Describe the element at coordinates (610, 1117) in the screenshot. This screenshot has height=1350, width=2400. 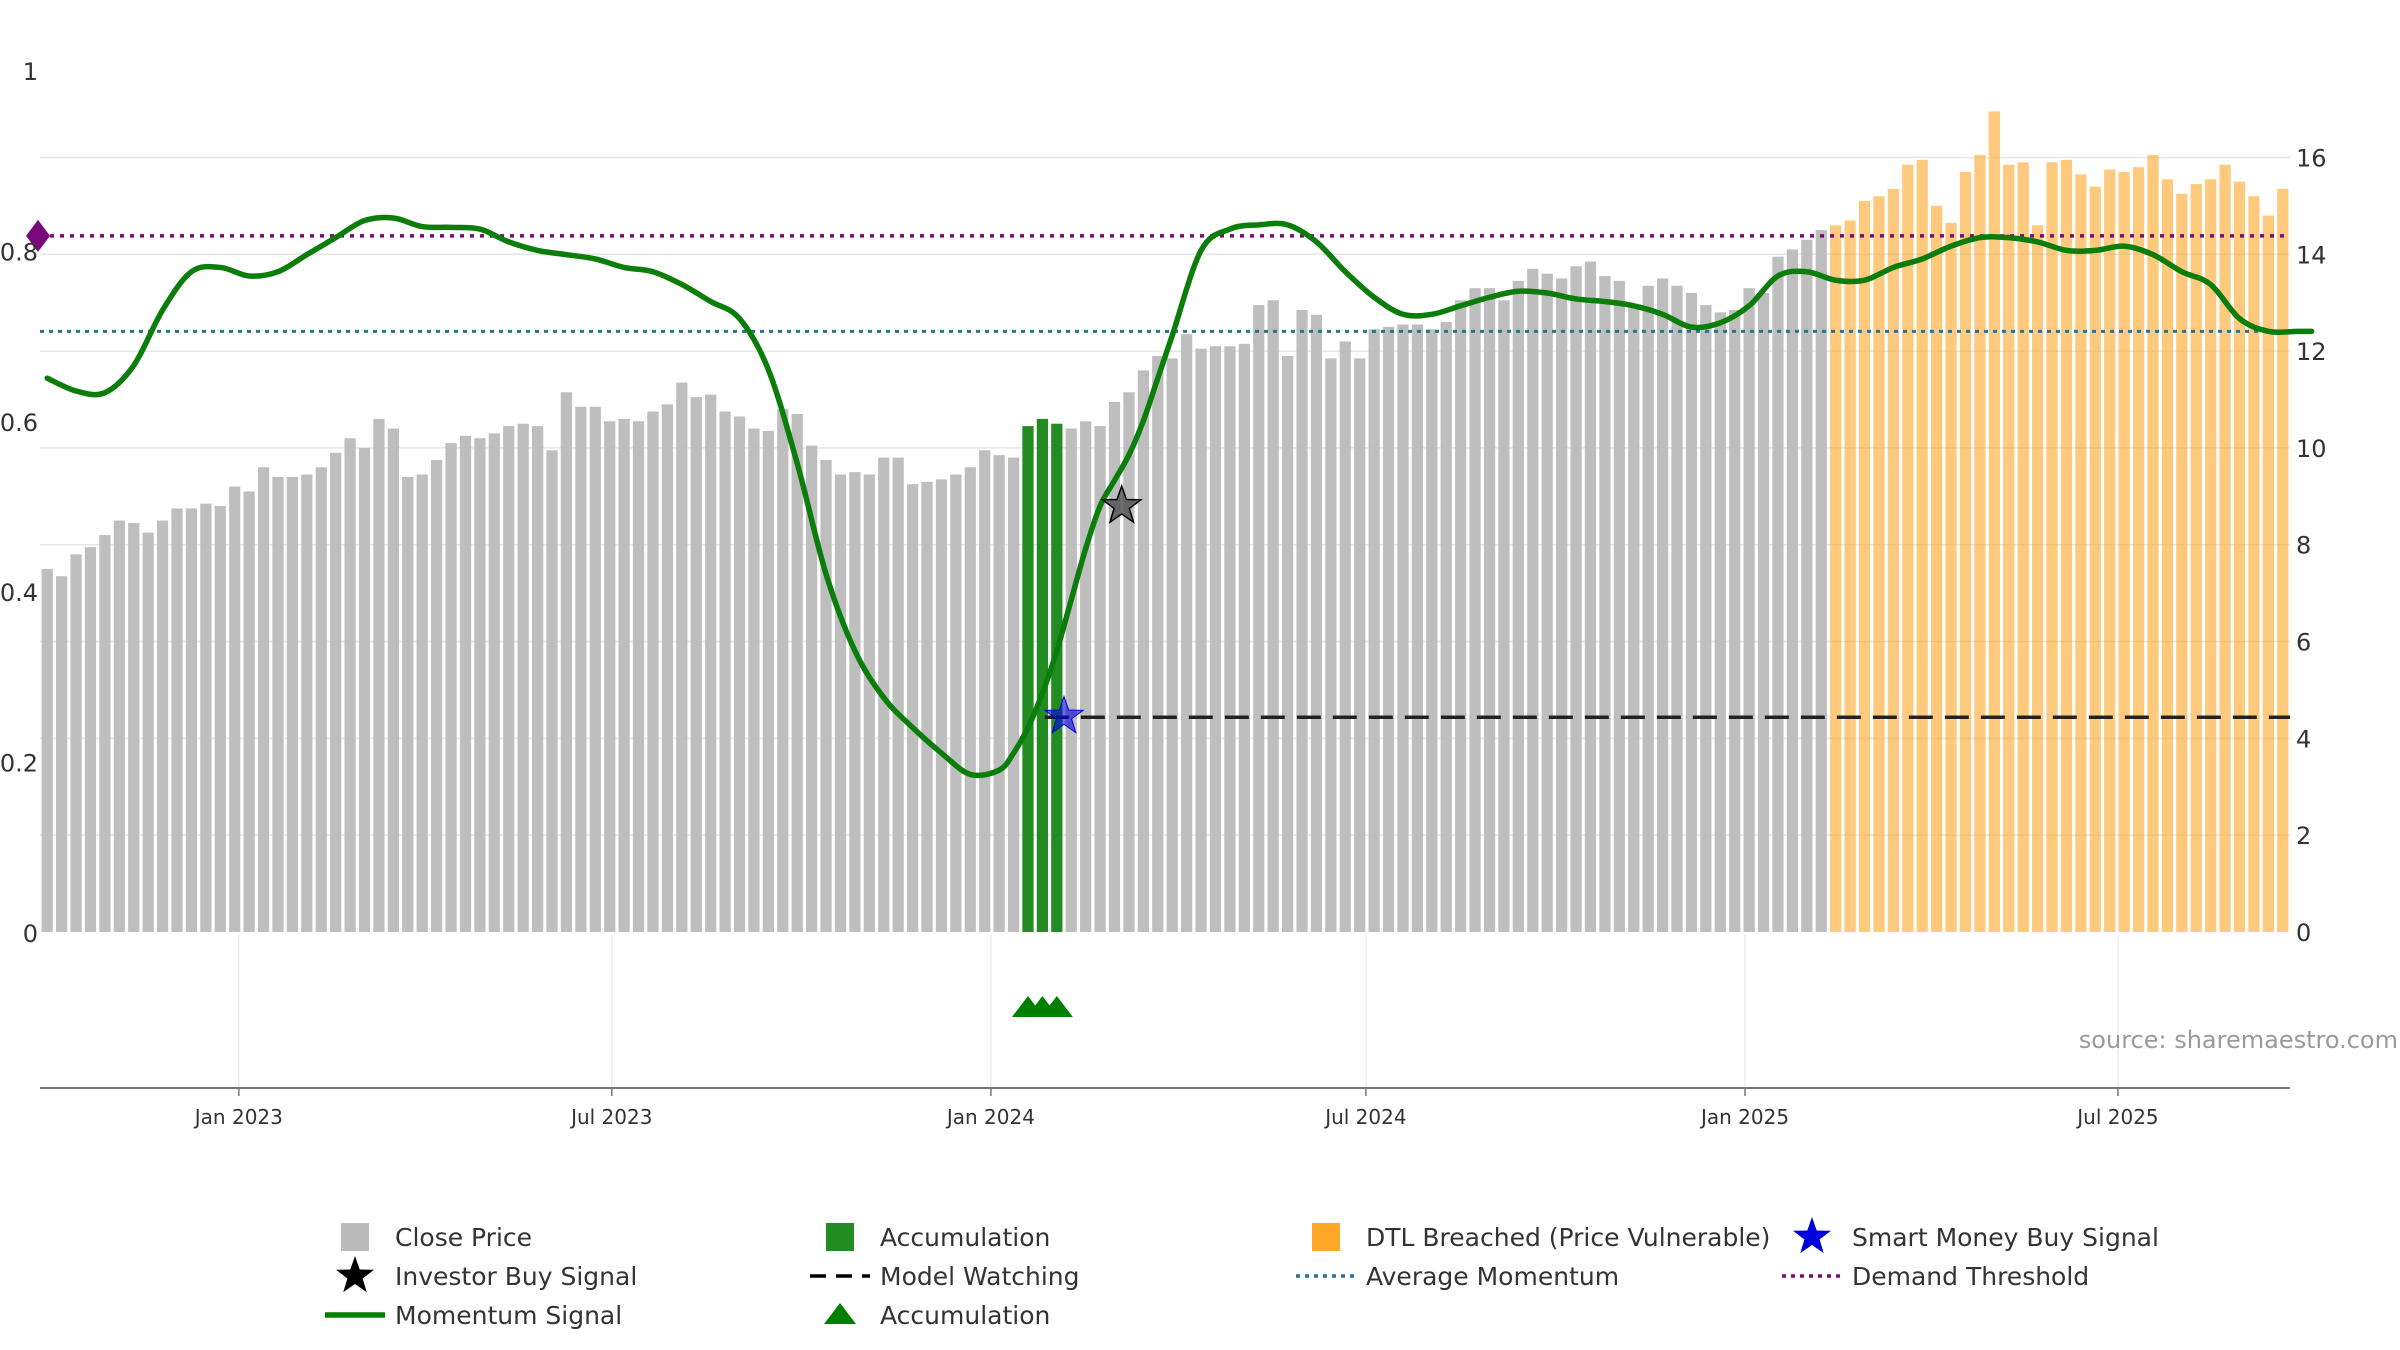
I see `x-tick-label: Jul 2023` at that location.